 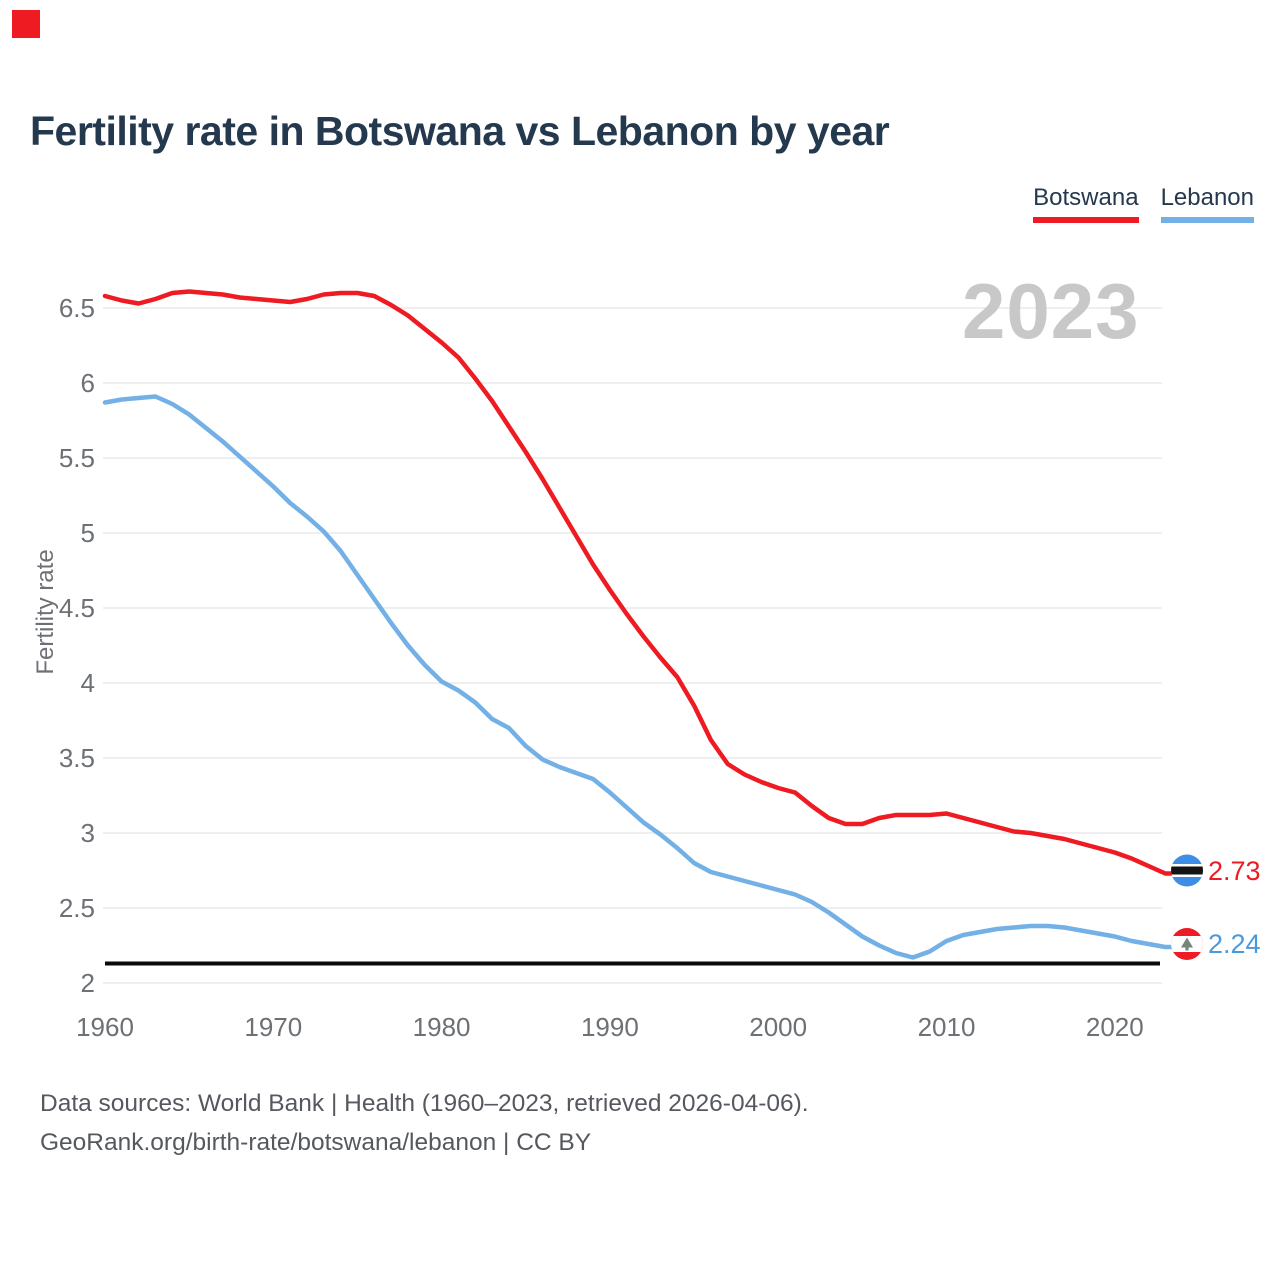 What do you see at coordinates (26, 24) in the screenshot?
I see `site-logo` at bounding box center [26, 24].